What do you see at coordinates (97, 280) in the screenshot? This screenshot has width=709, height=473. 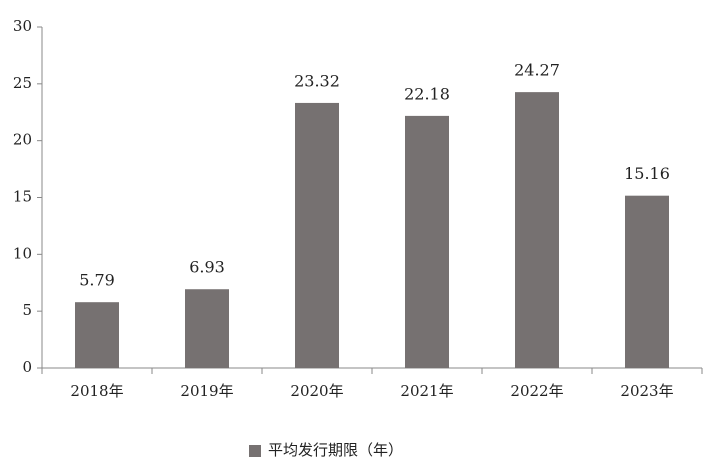 I see `data-label: 5.79` at bounding box center [97, 280].